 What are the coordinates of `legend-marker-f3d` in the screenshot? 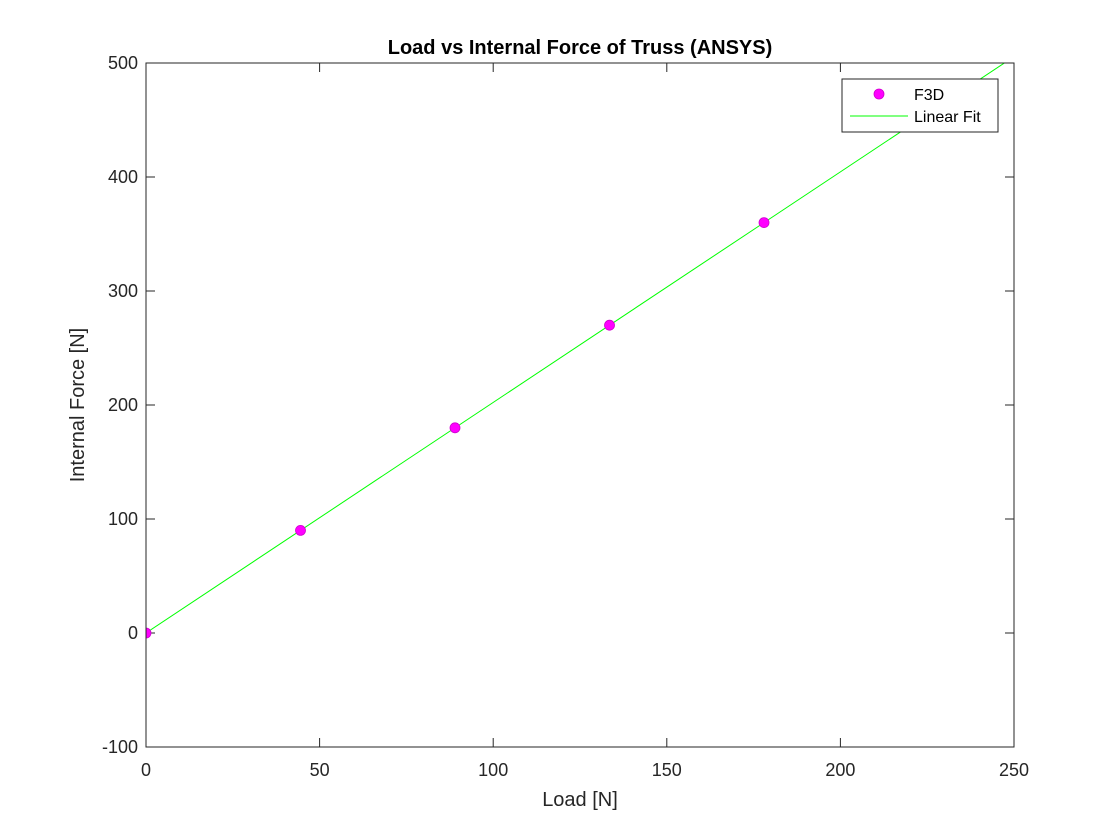 It's located at (879, 94).